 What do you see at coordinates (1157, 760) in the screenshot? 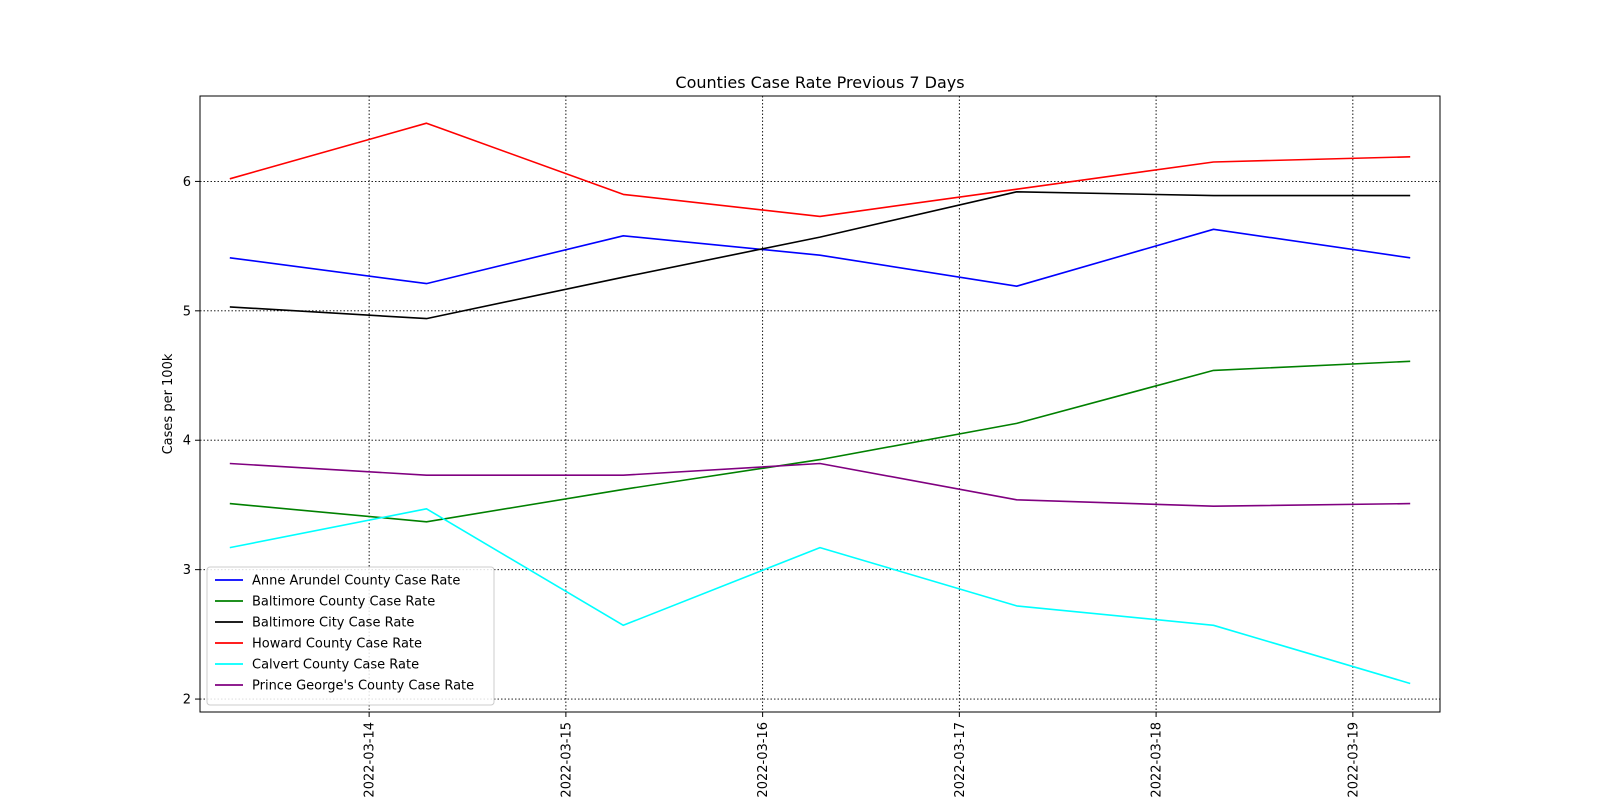
I see `x-tick-label: 2022-03-18` at bounding box center [1157, 760].